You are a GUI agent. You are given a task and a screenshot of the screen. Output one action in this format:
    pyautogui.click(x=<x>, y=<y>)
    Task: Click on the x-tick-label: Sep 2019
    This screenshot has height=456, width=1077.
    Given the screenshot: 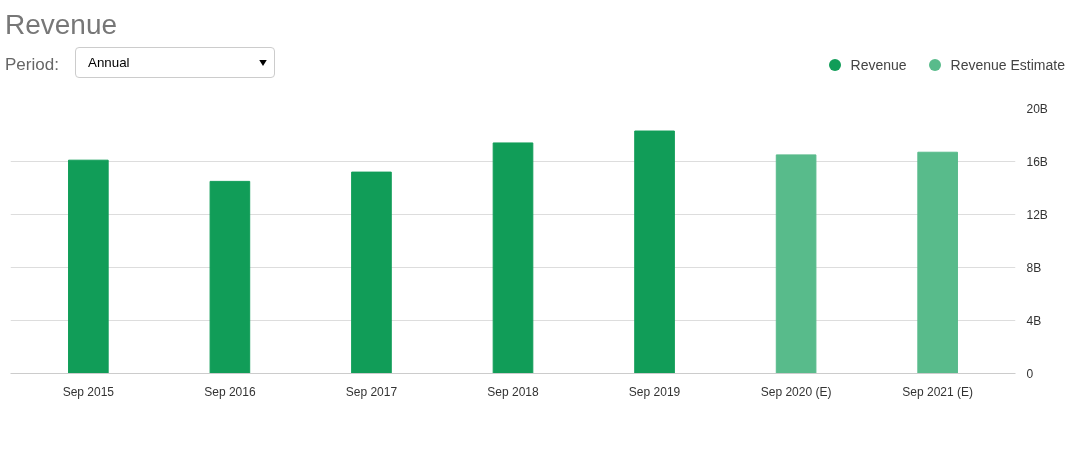 What is the action you would take?
    pyautogui.click(x=654, y=391)
    